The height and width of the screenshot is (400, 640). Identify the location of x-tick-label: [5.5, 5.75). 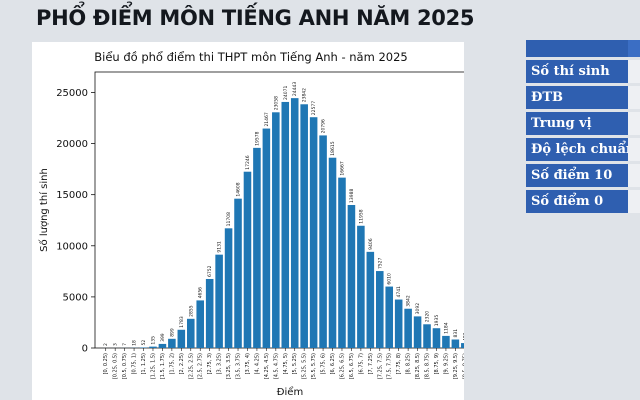
(314, 366).